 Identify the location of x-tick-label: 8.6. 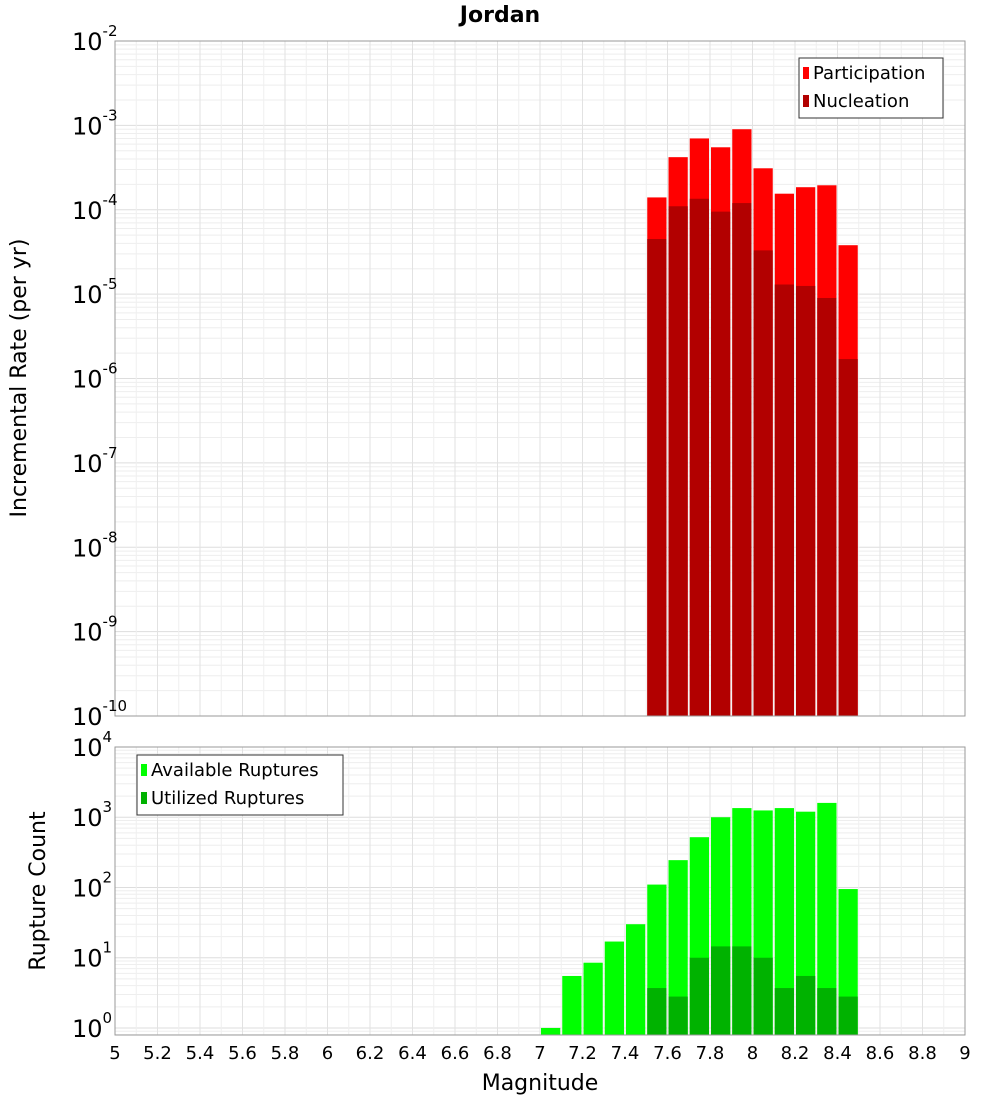
(880, 1053).